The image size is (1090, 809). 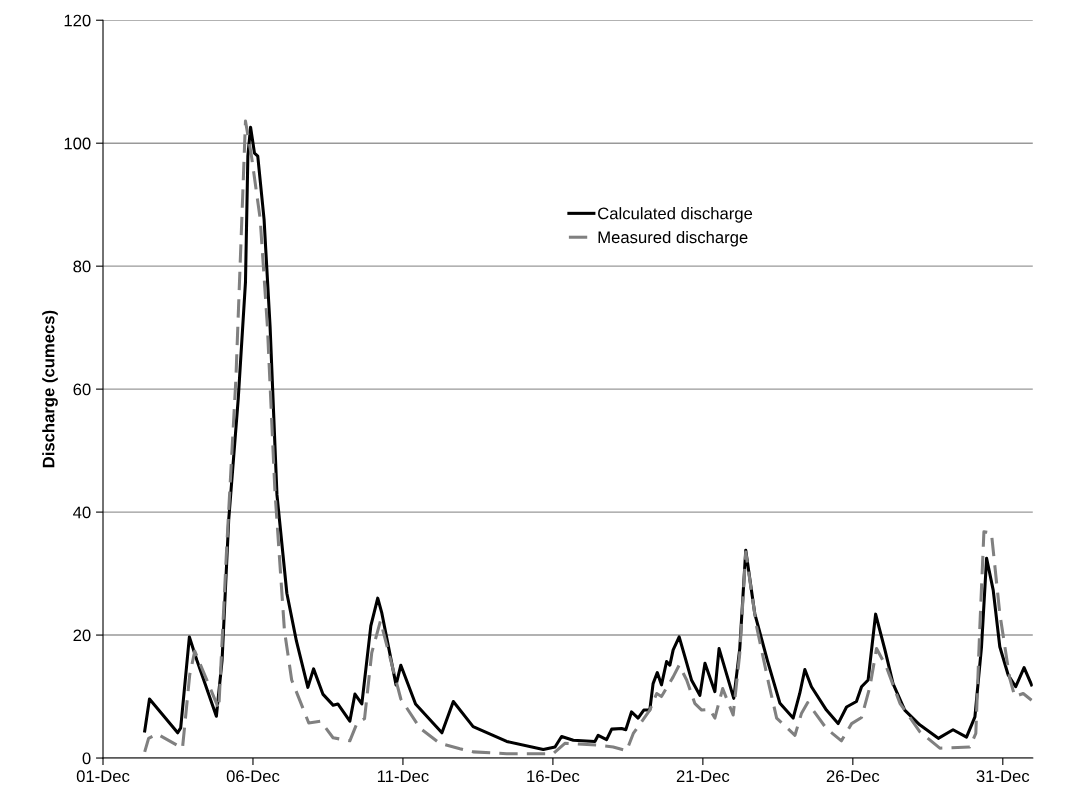 I want to click on y-axis-title: Discharge (cumecs), so click(x=50, y=389).